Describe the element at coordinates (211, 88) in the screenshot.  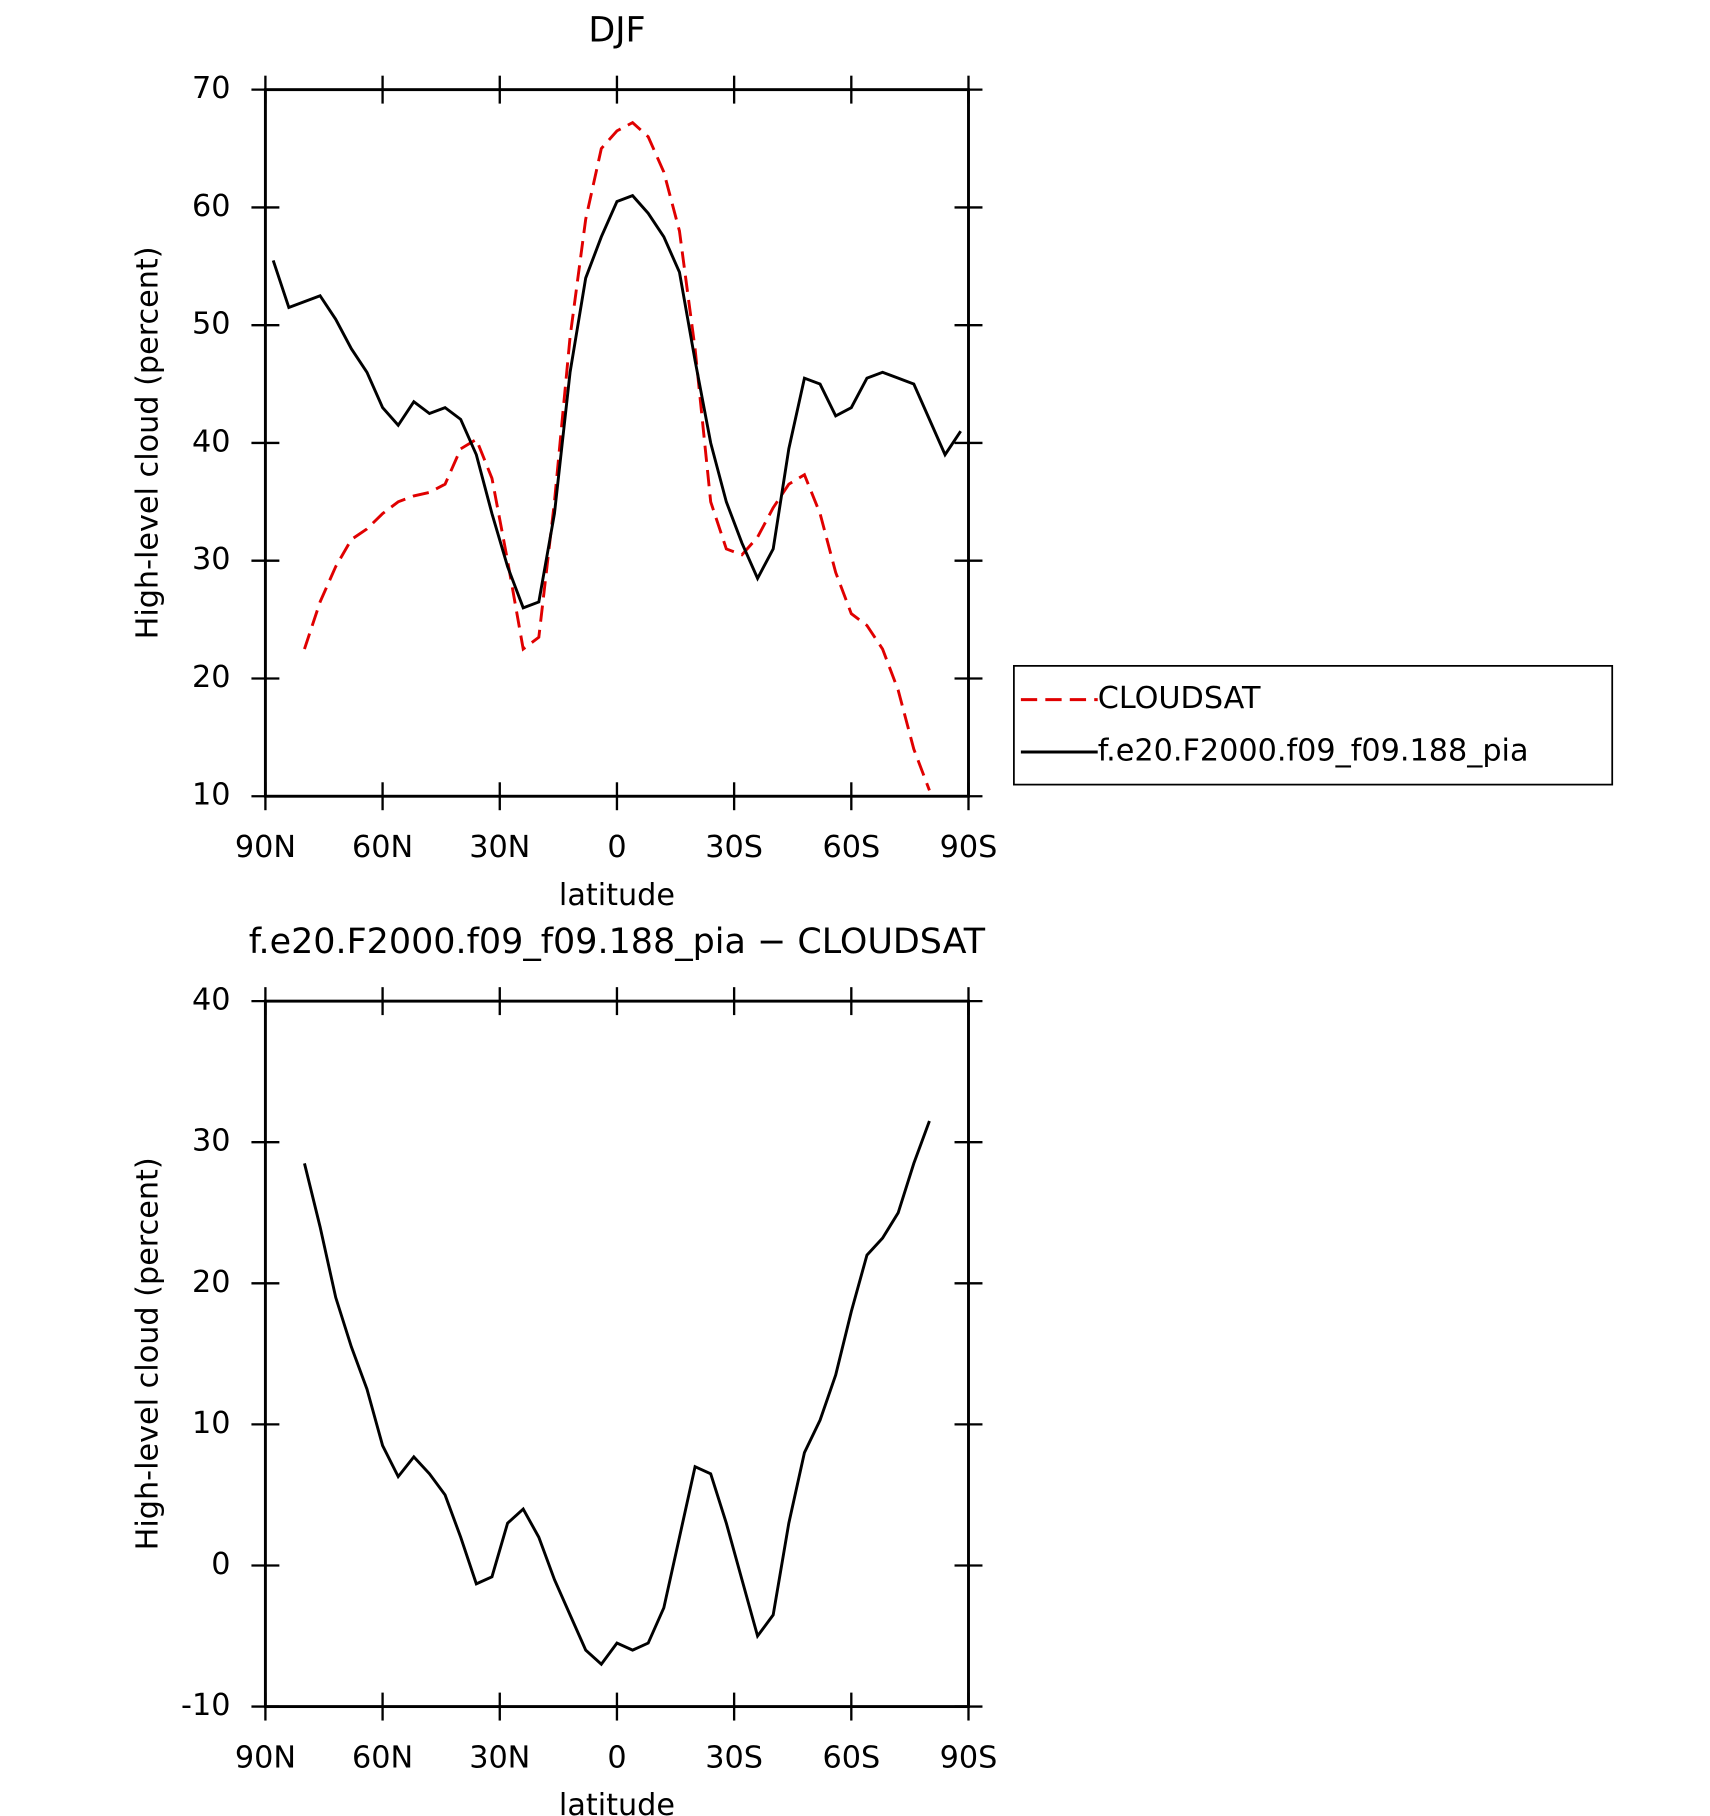
I see `y-tick-label: 70` at that location.